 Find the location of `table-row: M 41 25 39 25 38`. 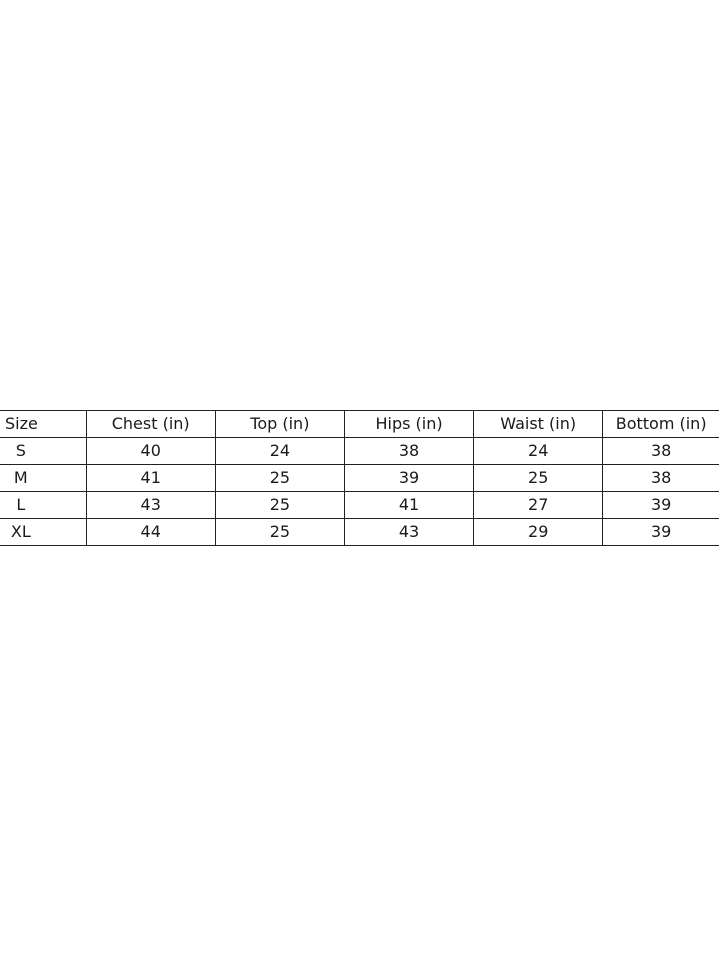

table-row: M 41 25 39 25 38 is located at coordinates (359, 478).